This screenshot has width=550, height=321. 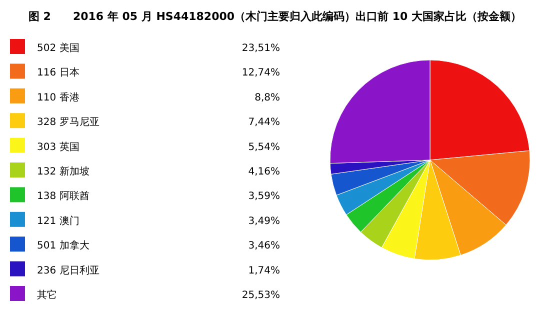 What do you see at coordinates (58, 97) in the screenshot?
I see `legend-label: 110 香港` at bounding box center [58, 97].